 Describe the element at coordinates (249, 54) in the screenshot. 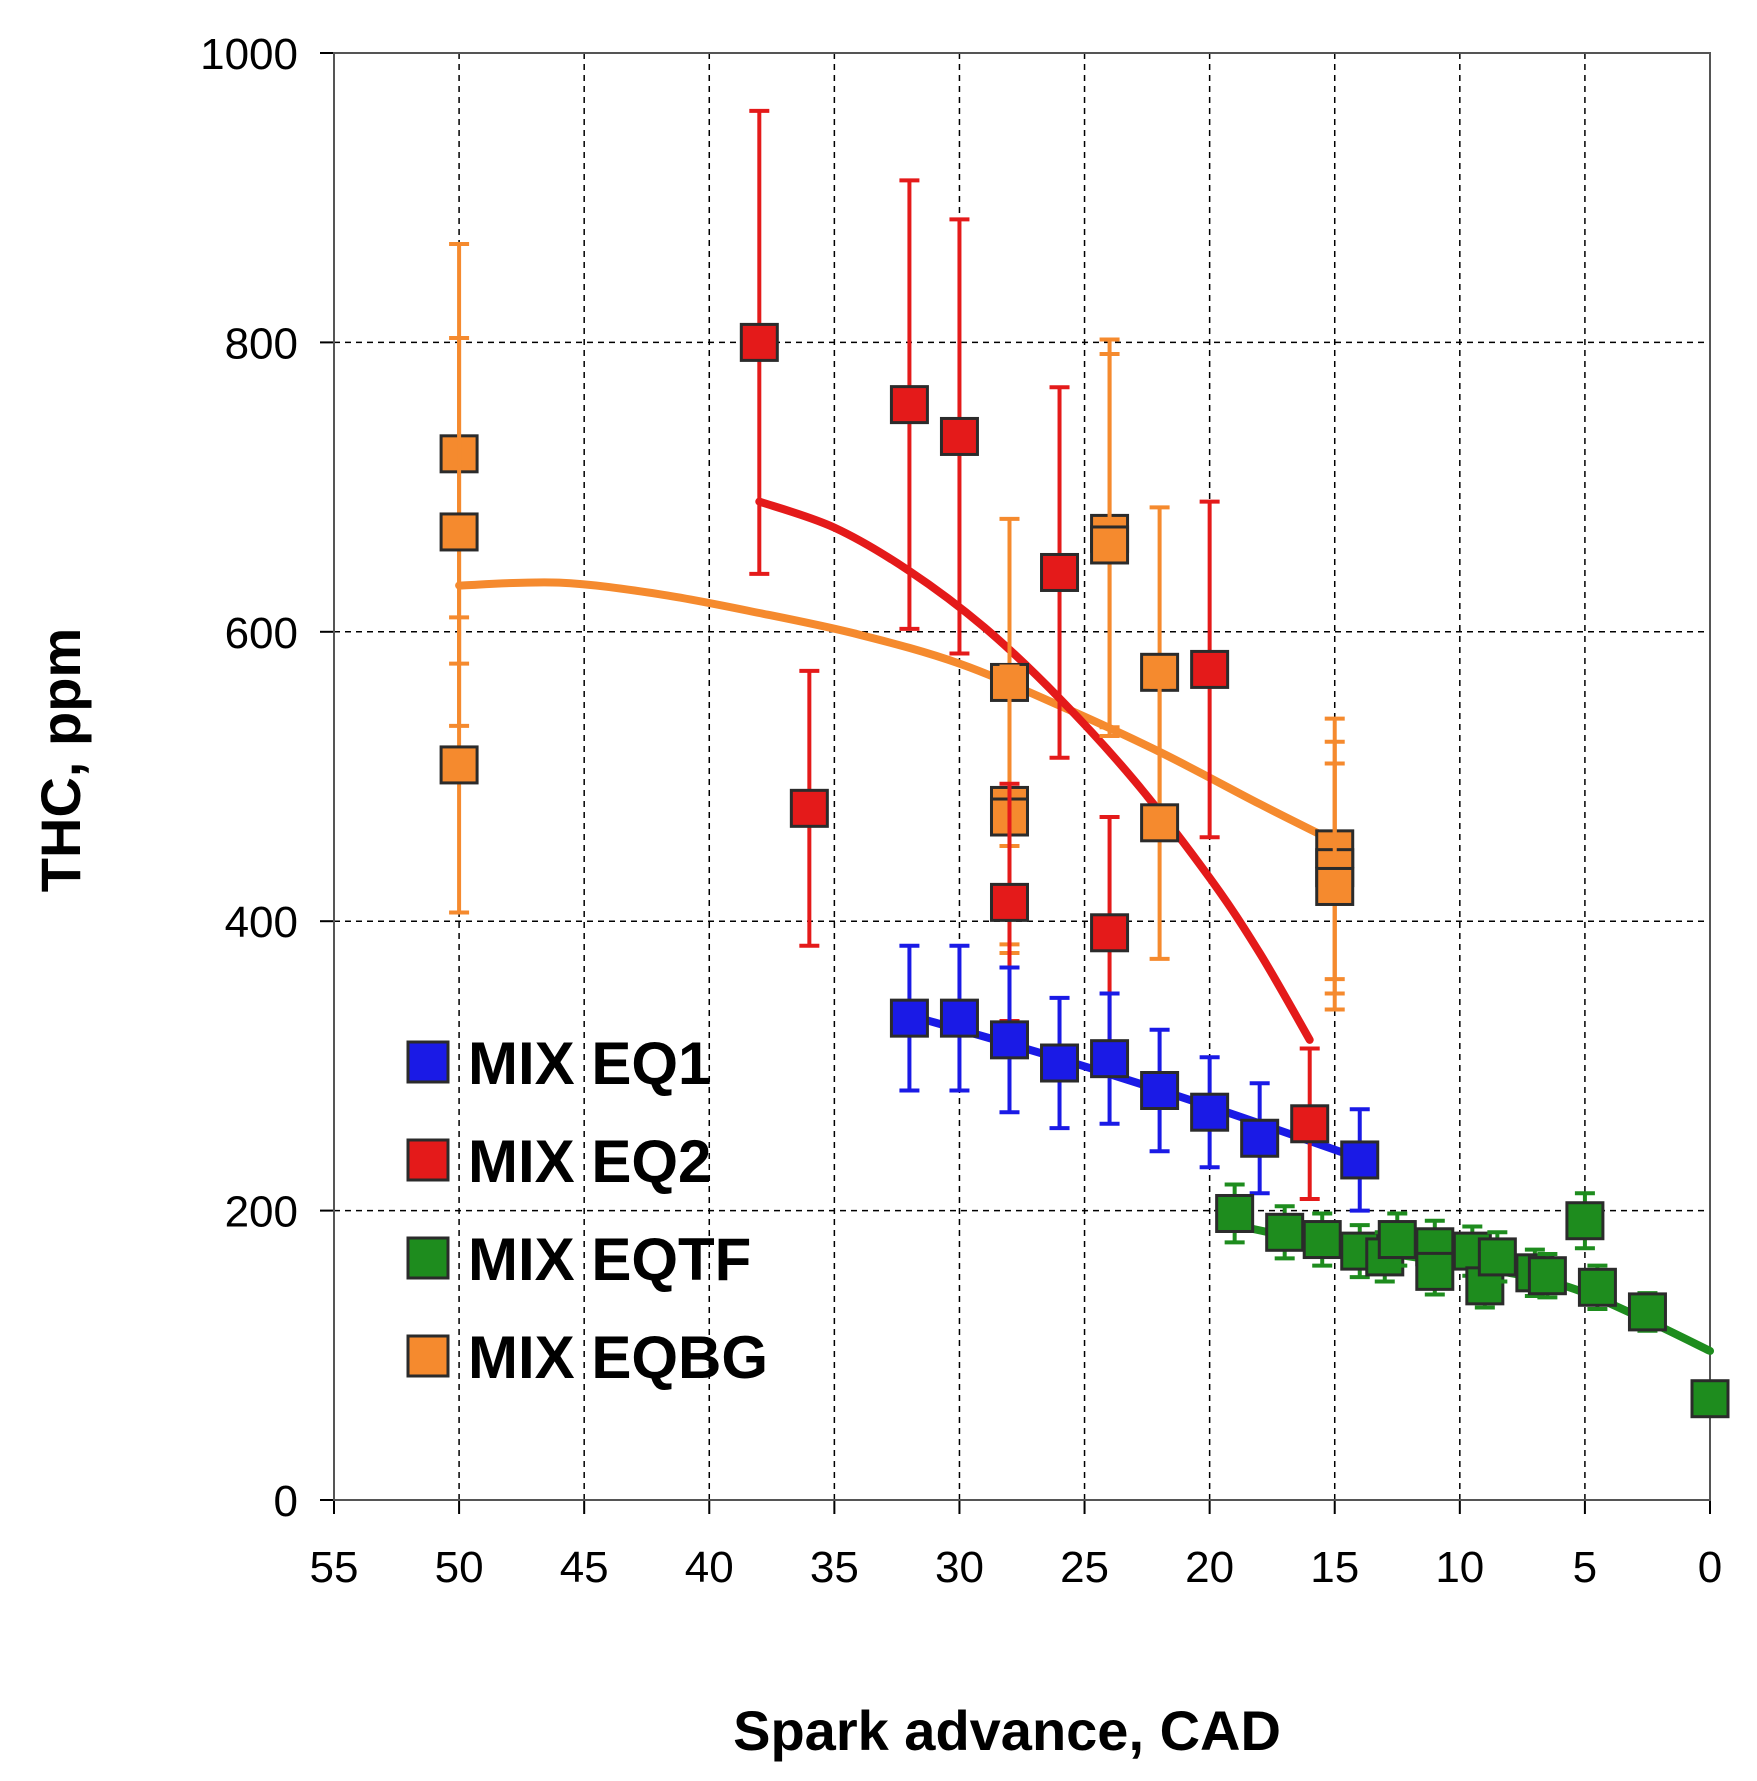

I see `y-tick-label: 1000` at that location.